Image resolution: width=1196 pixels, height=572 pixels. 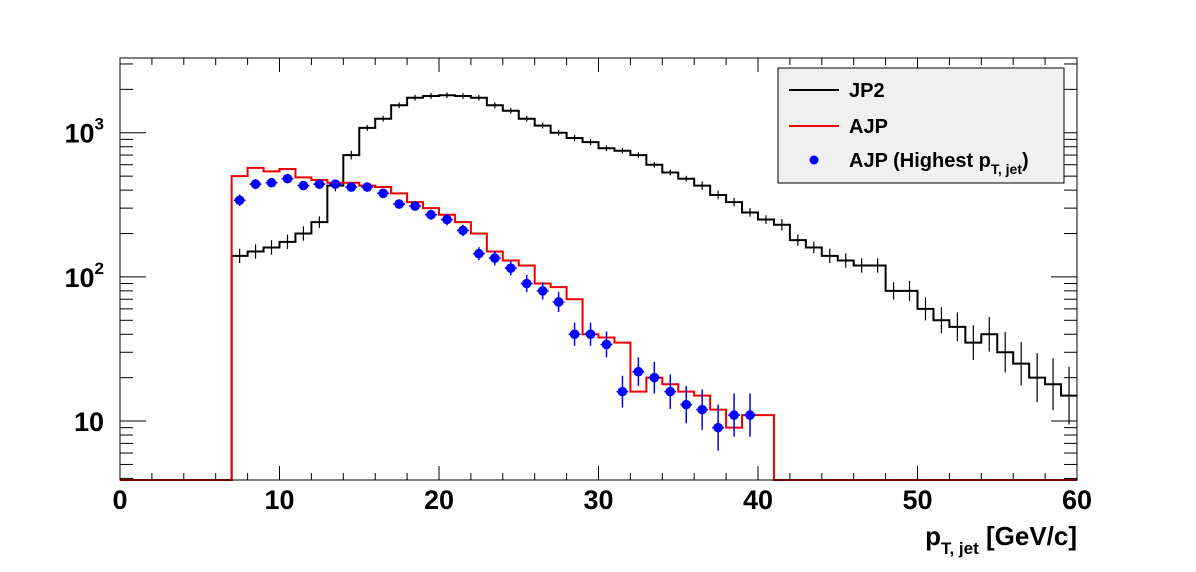 What do you see at coordinates (1028, 536) in the screenshot?
I see `x-axis-title-unit: [GeV/c]` at bounding box center [1028, 536].